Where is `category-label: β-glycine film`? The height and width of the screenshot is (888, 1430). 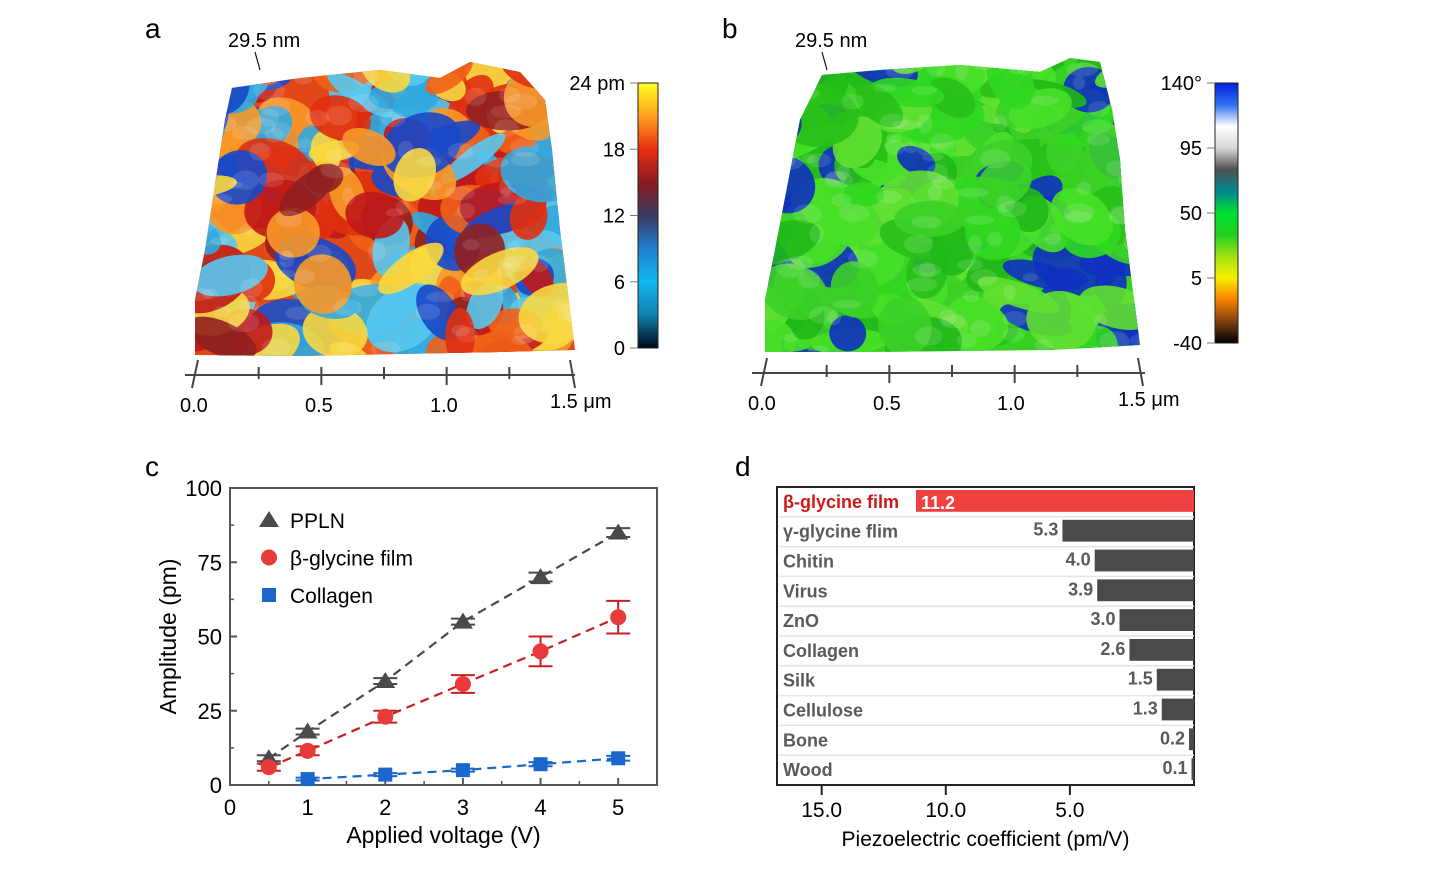
category-label: β-glycine film is located at coordinates (841, 502).